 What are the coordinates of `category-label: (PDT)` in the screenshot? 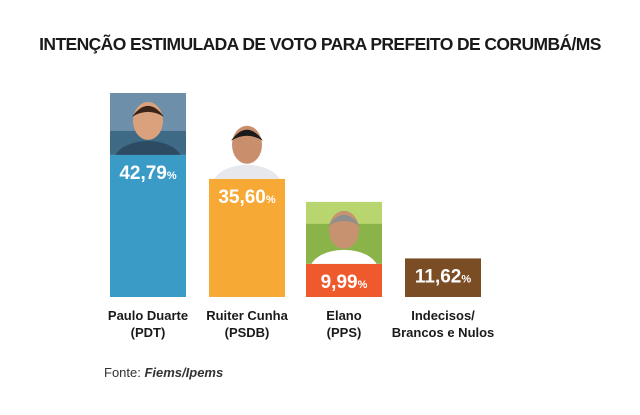 It's located at (148, 332).